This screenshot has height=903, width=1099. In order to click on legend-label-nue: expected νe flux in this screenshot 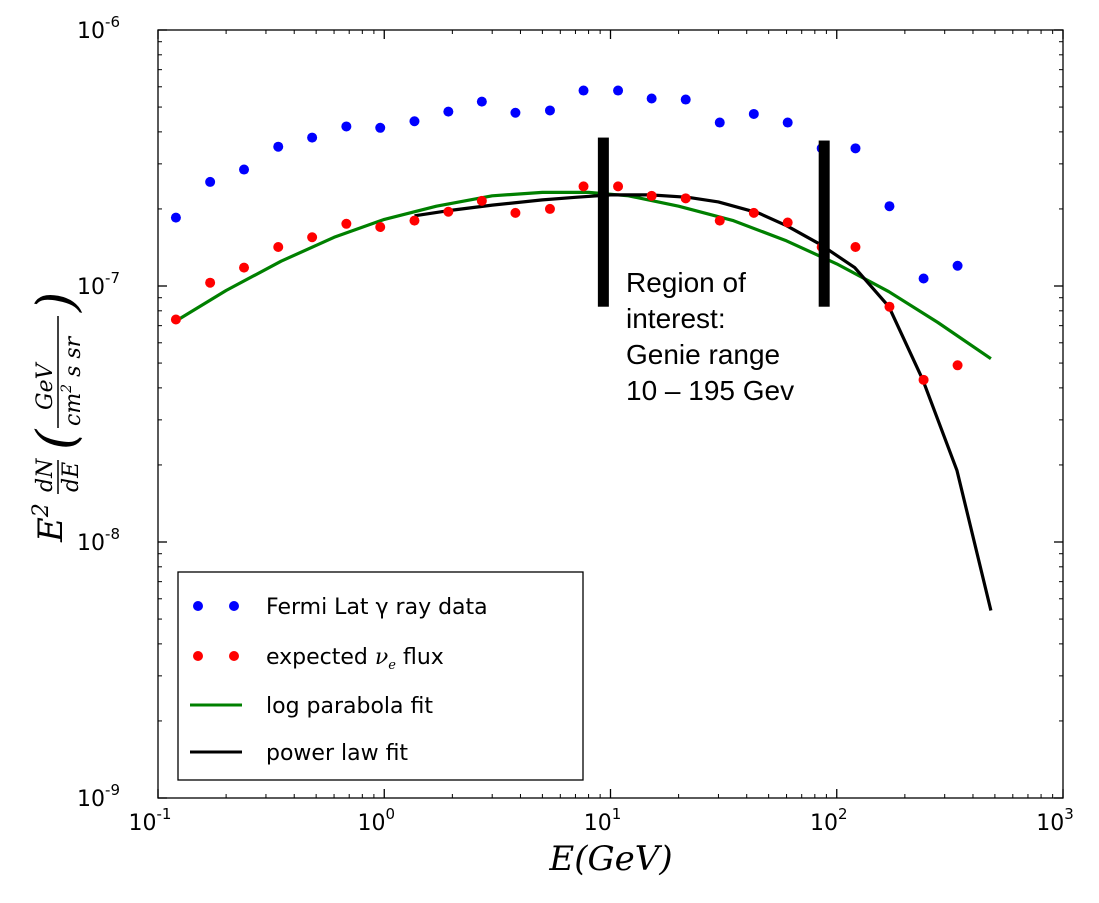, I will do `click(355, 659)`.